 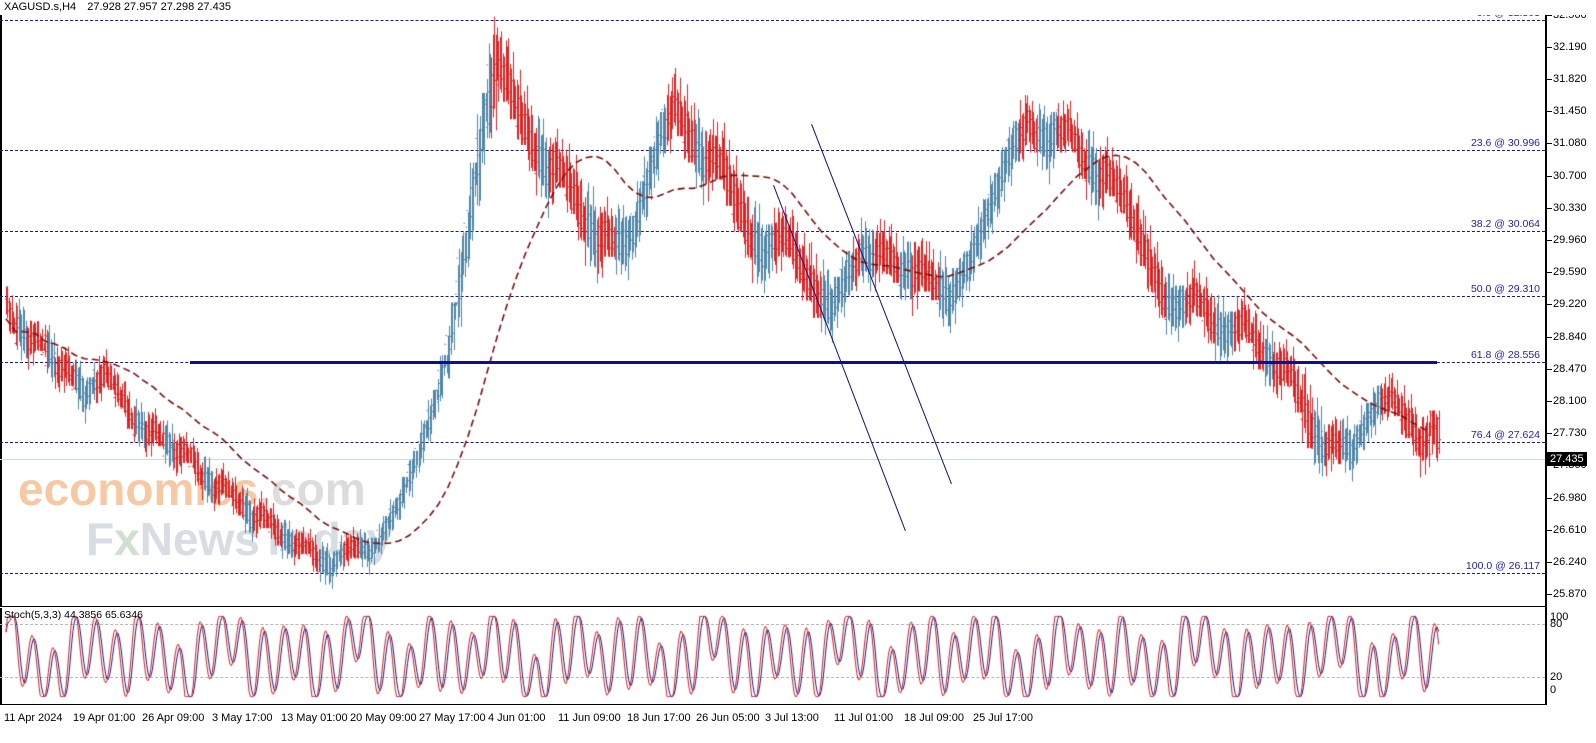 I want to click on stoch-axis-tick: 0, so click(x=1553, y=690).